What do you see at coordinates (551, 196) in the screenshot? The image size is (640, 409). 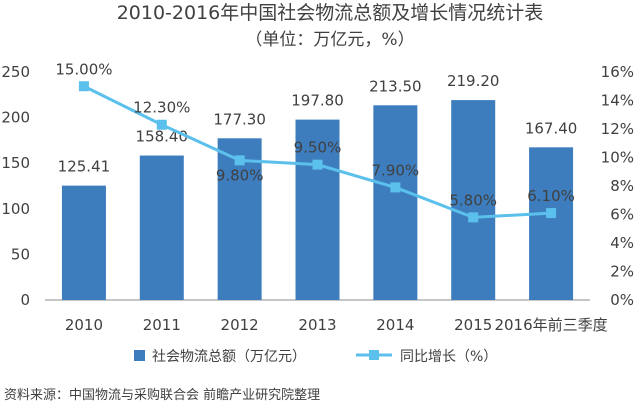 I see `line-value-label: 6.10%` at bounding box center [551, 196].